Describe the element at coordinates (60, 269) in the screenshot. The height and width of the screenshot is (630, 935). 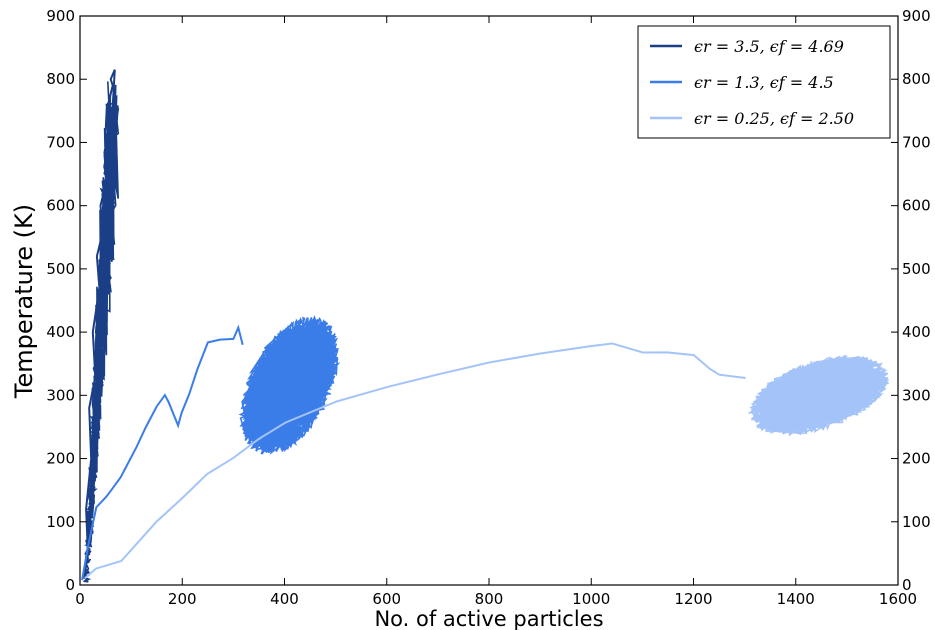
I see `y-tick-label: 500` at that location.